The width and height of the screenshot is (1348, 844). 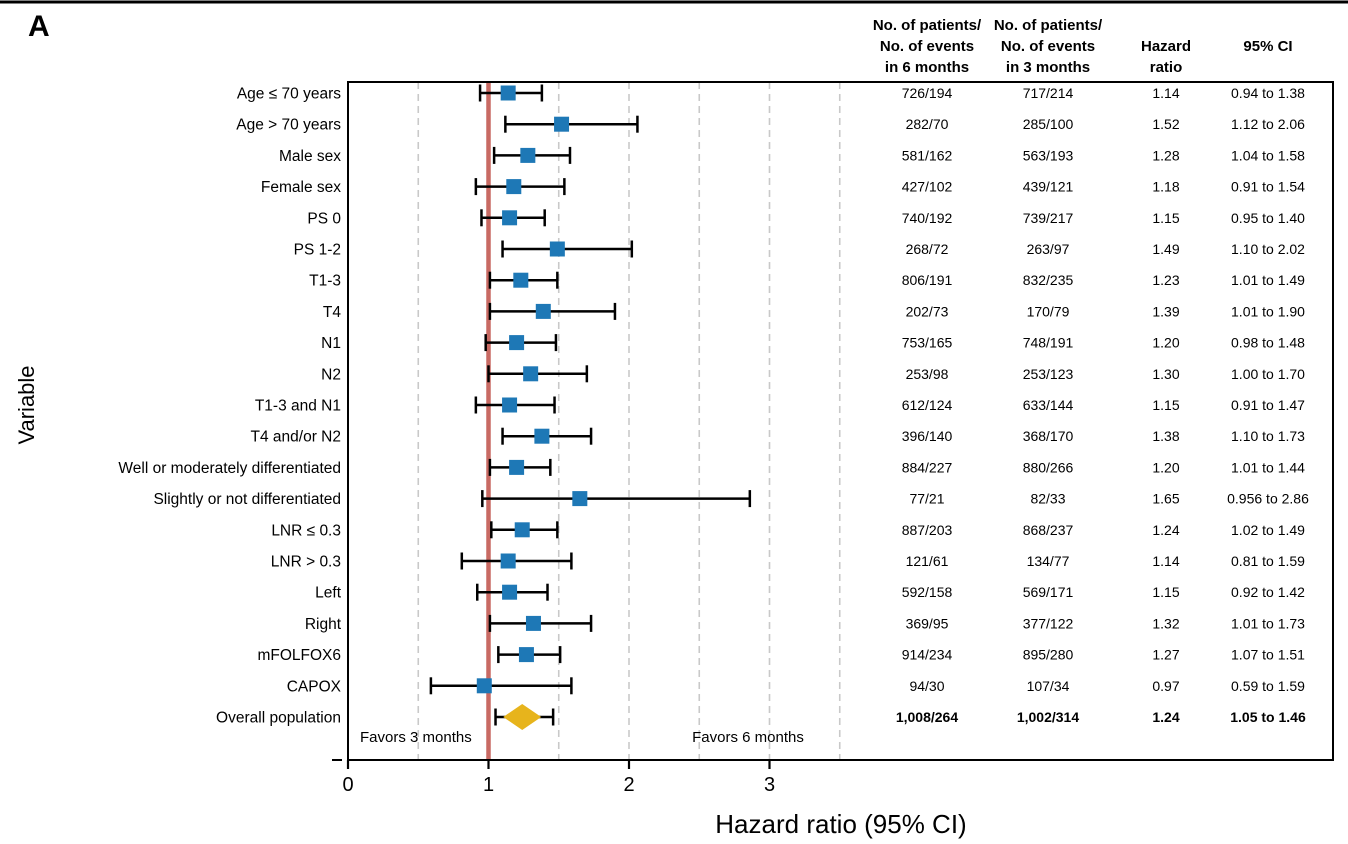 What do you see at coordinates (783, 187) in the screenshot?
I see `forest-row: Female sex 427/102 439/121 1.18 0.91 to 1.54` at bounding box center [783, 187].